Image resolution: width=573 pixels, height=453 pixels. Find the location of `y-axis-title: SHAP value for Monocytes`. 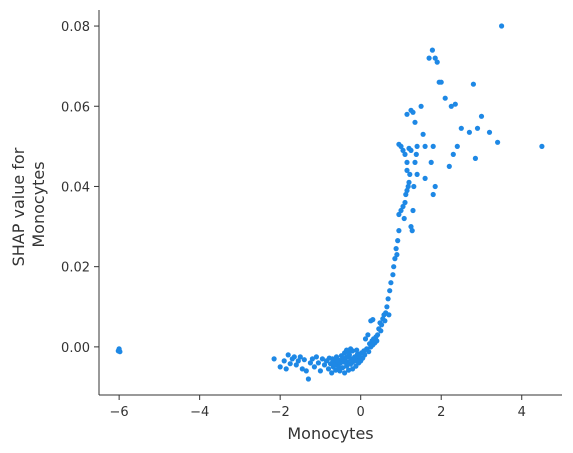

y-axis-title: SHAP value for Monocytes is located at coordinates (28, 205).